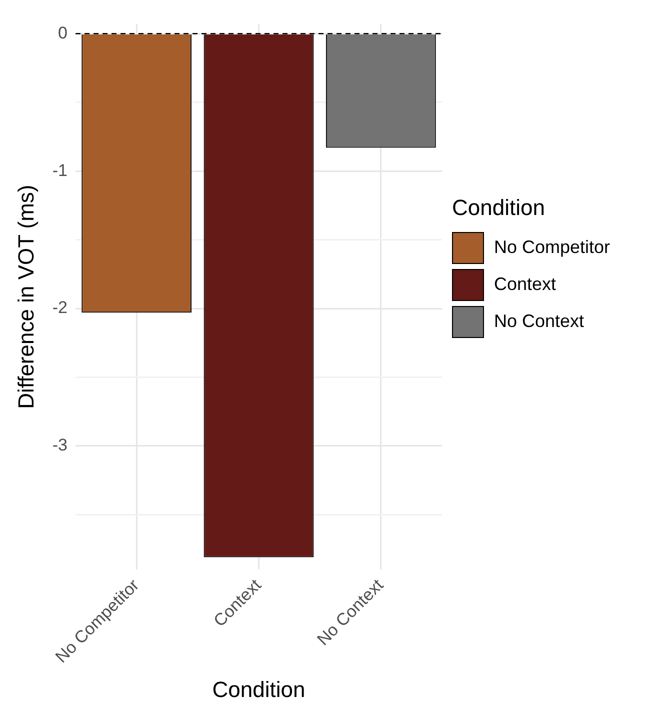 Image resolution: width=665 pixels, height=718 pixels. What do you see at coordinates (259, 689) in the screenshot?
I see `x-axis-title: Condition` at bounding box center [259, 689].